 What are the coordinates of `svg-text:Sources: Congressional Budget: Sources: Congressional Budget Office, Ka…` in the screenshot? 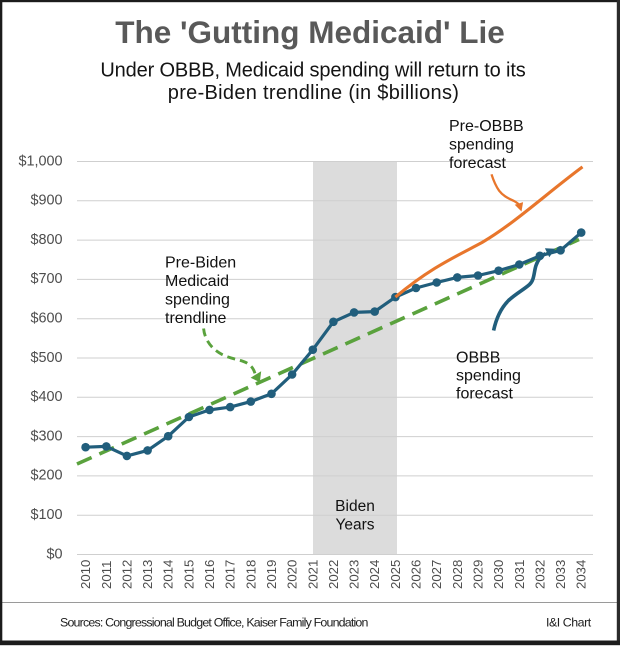 It's located at (214, 622).